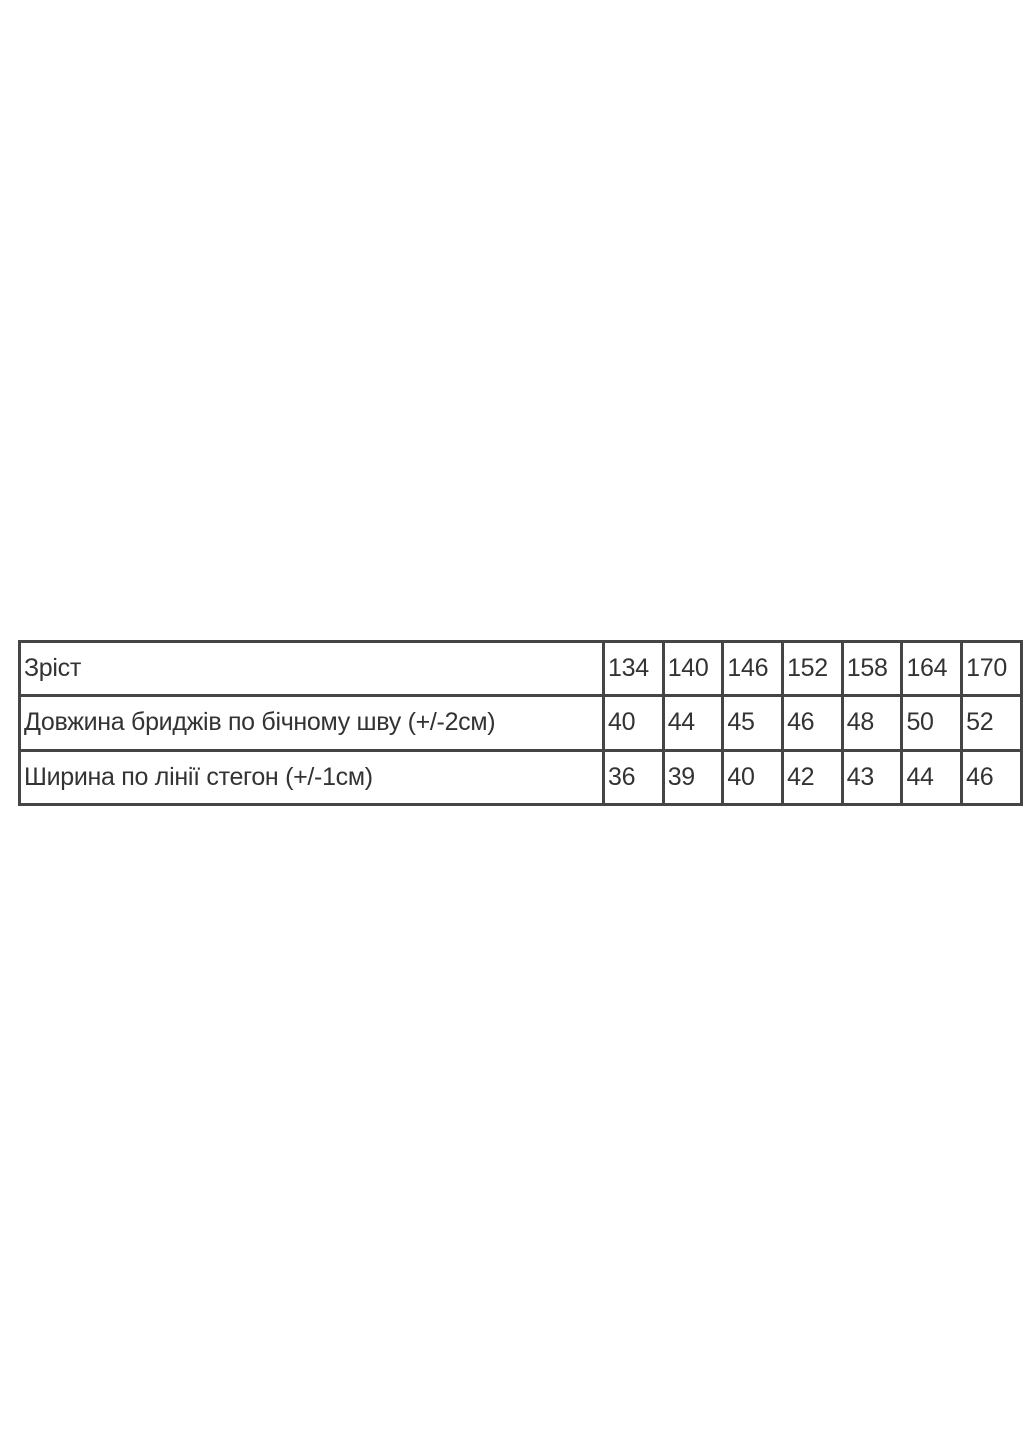  What do you see at coordinates (872, 777) in the screenshot?
I see `value-cell: 43` at bounding box center [872, 777].